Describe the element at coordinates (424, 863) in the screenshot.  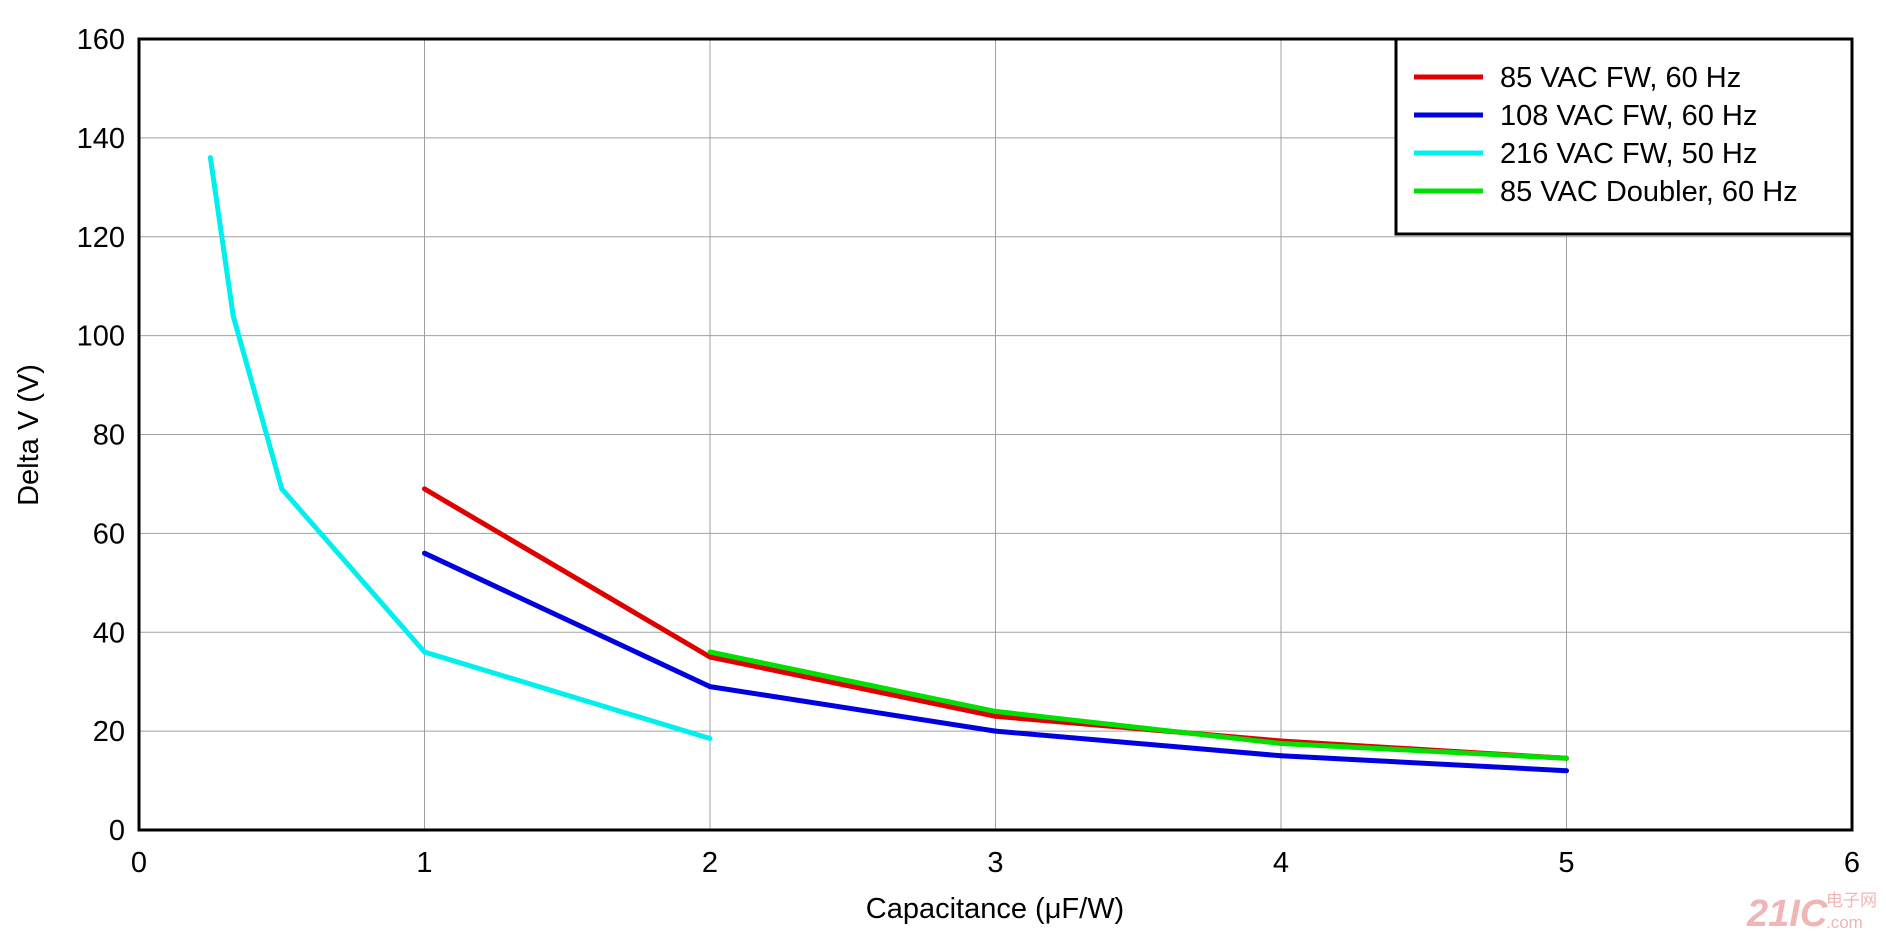
I see `x-tick-label: 1` at that location.